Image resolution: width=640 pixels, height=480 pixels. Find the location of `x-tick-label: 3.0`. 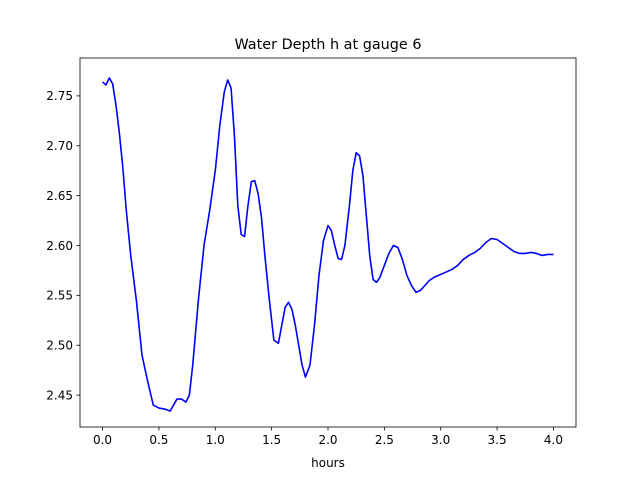

x-tick-label: 3.0 is located at coordinates (440, 440).